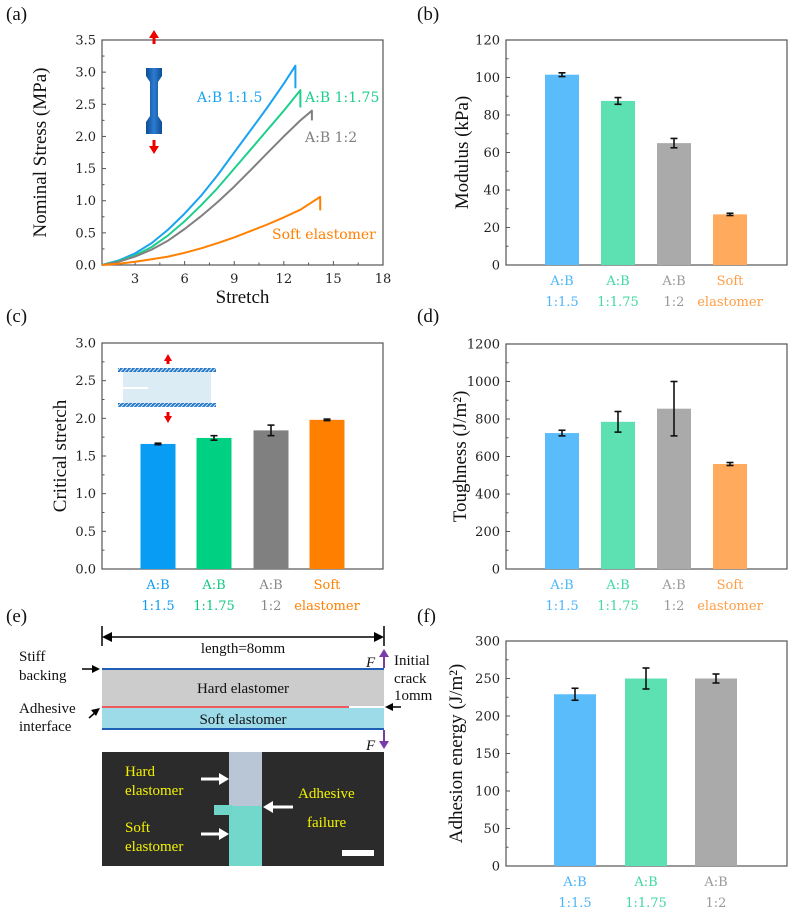 This screenshot has height=921, width=800. Describe the element at coordinates (330, 138) in the screenshot. I see `series-label-3: A:B 1:2` at that location.